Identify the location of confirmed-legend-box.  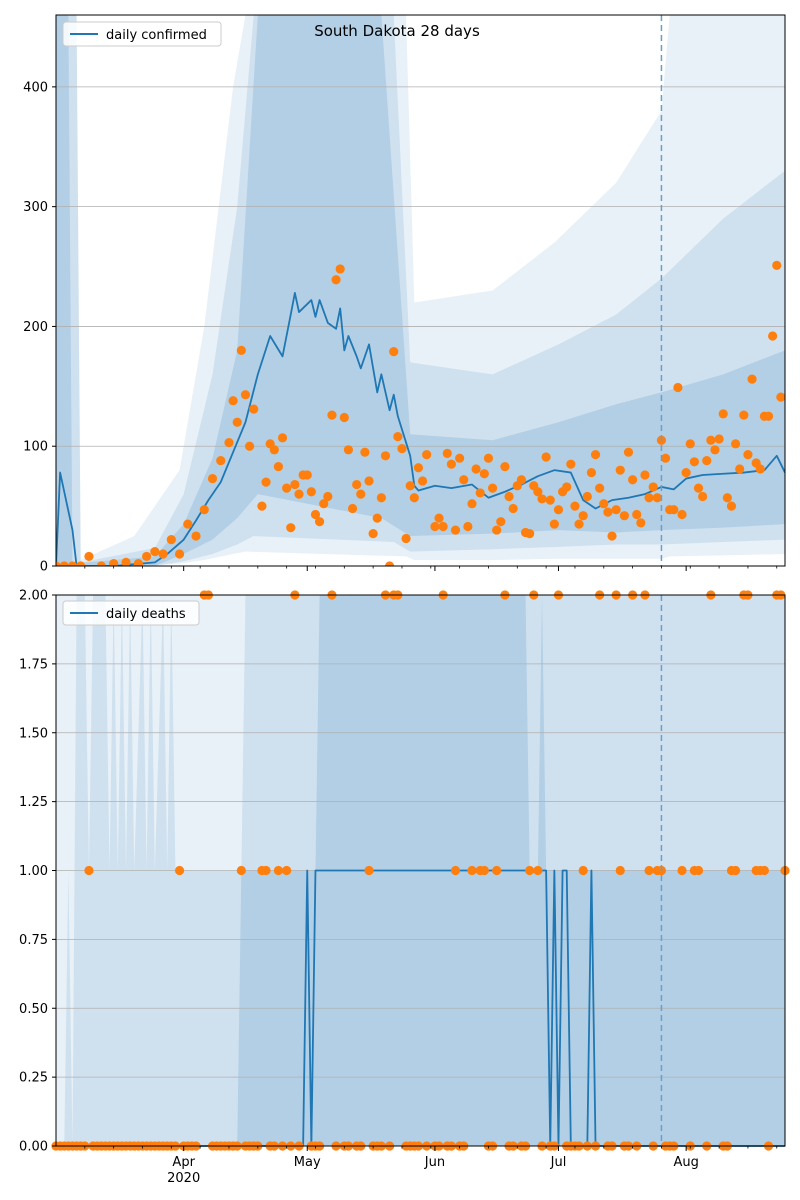
(142, 34).